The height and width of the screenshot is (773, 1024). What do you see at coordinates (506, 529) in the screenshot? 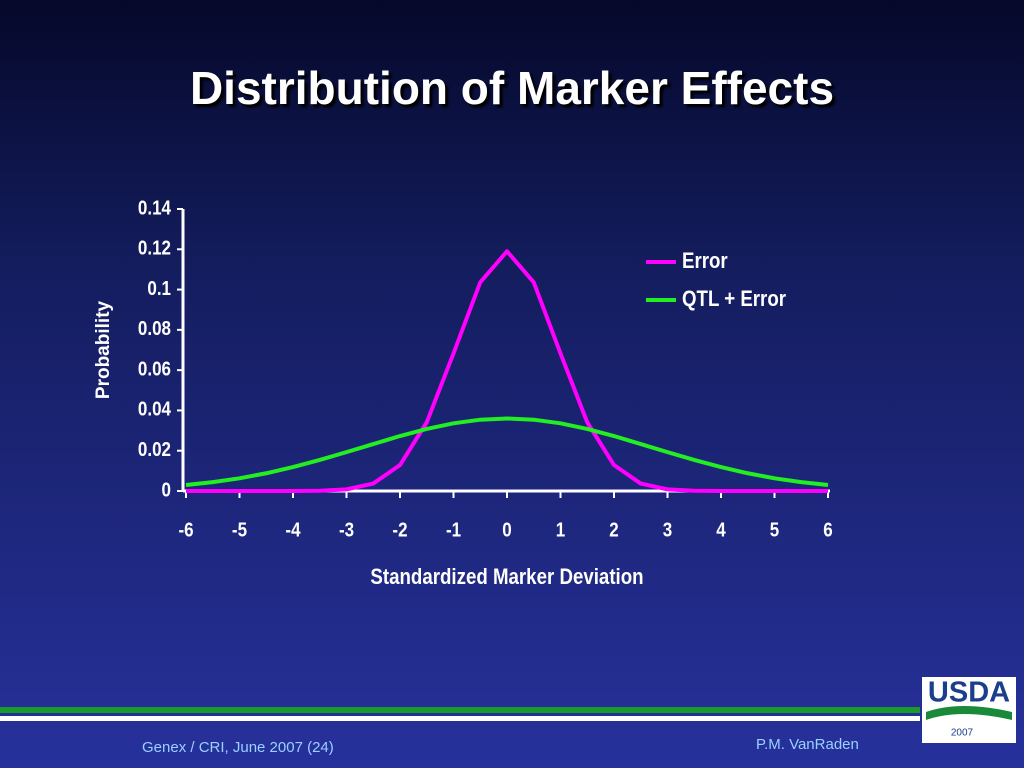
I see `x-tick-label: 0` at bounding box center [506, 529].